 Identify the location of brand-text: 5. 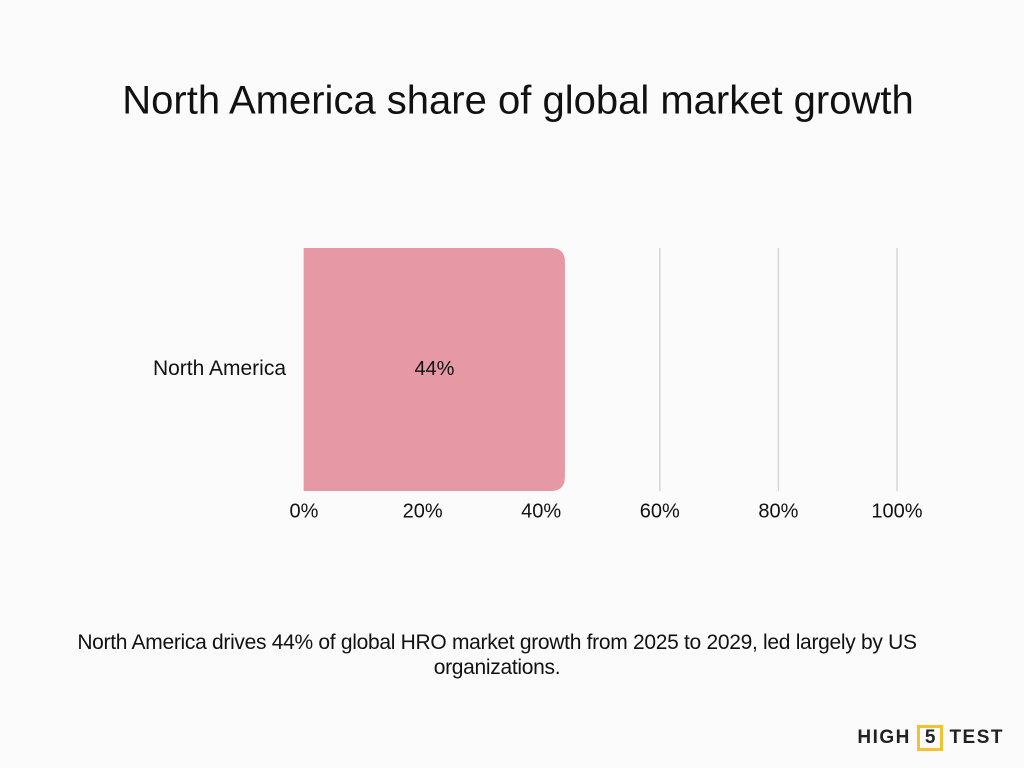
(930, 738).